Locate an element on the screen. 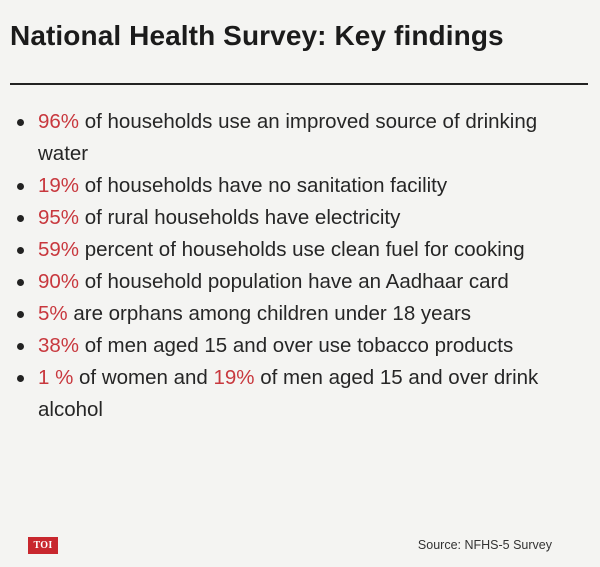  source-credit: Source: NFHS-5 Survey is located at coordinates (484, 545).